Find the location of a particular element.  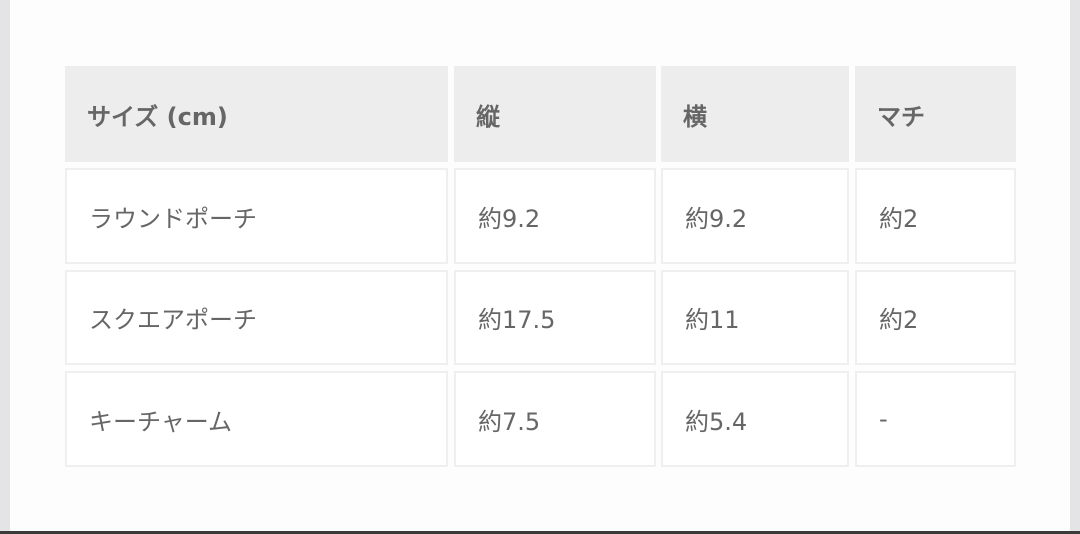

table-cell-width: 約11 is located at coordinates (755, 317).